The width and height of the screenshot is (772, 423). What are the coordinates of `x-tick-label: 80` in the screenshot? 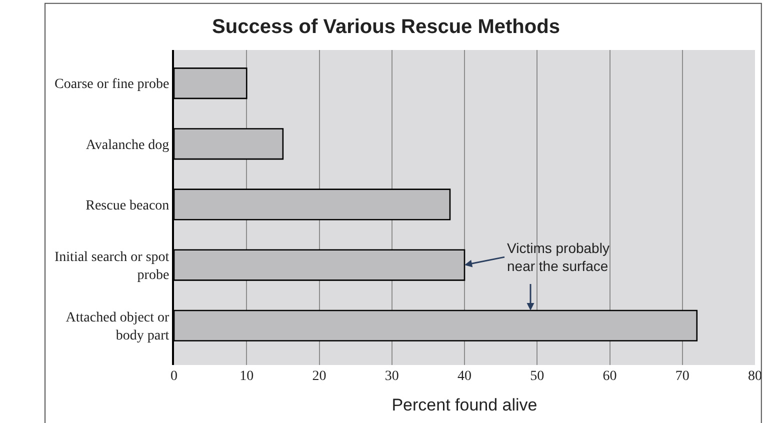 It's located at (755, 376).